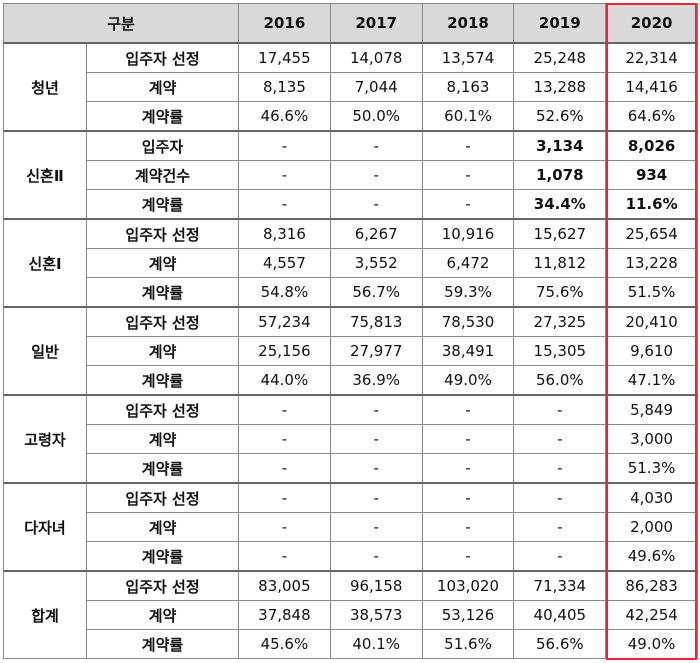  I want to click on header-category: 구분, so click(121, 23).